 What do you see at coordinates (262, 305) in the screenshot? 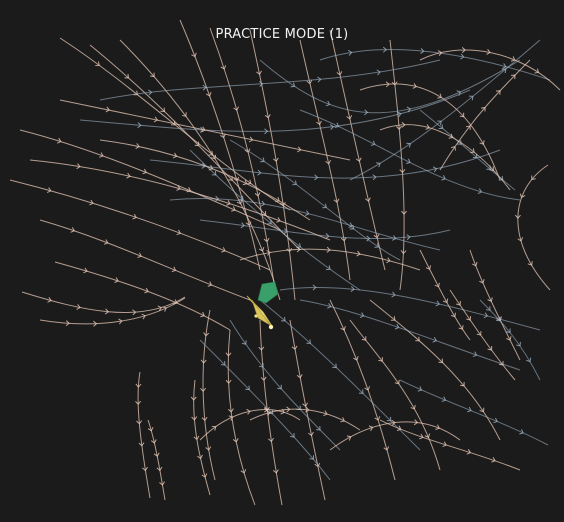
I see `player-ship` at bounding box center [262, 305].